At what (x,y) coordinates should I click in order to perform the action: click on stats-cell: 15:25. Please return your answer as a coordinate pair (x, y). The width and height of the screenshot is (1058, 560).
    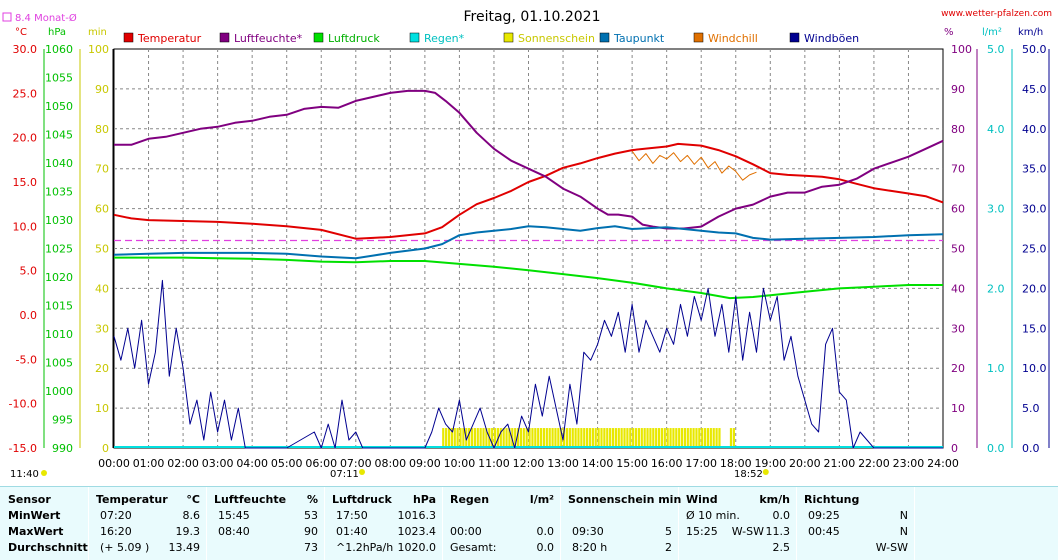
    Looking at the image, I should click on (702, 531).